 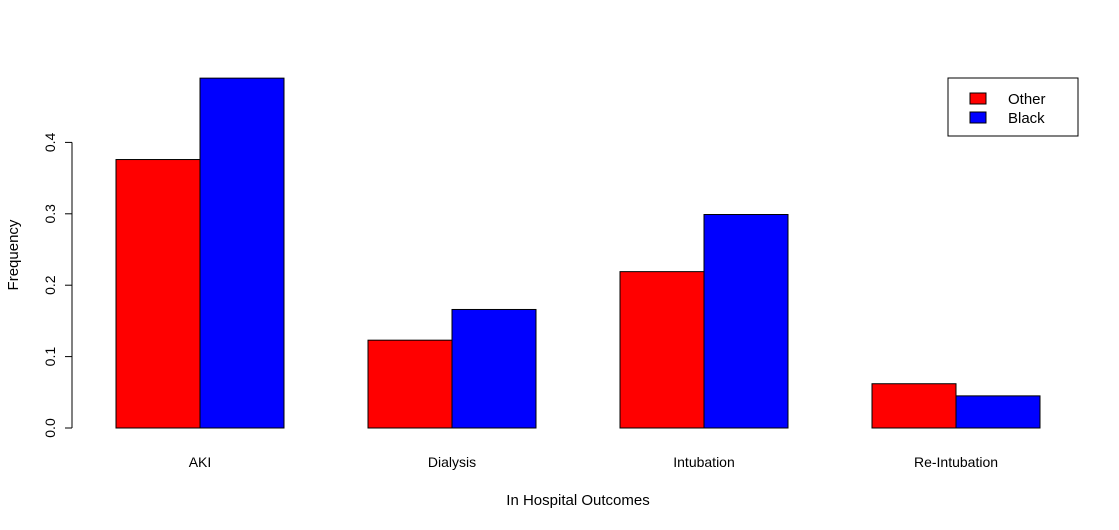 I want to click on bar-black-re-intubation, so click(x=998, y=412).